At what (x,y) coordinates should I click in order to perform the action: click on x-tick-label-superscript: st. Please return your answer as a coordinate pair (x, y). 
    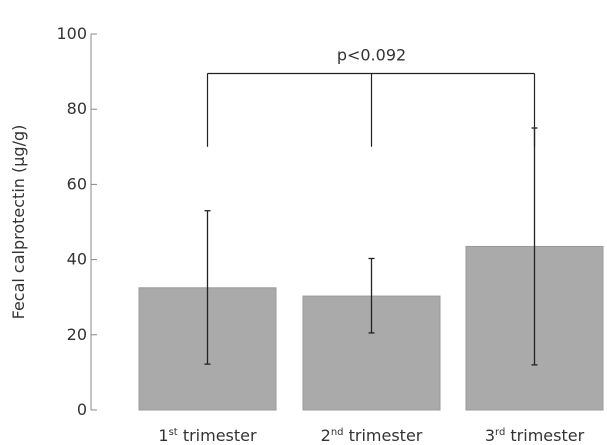
    Looking at the image, I should click on (173, 432).